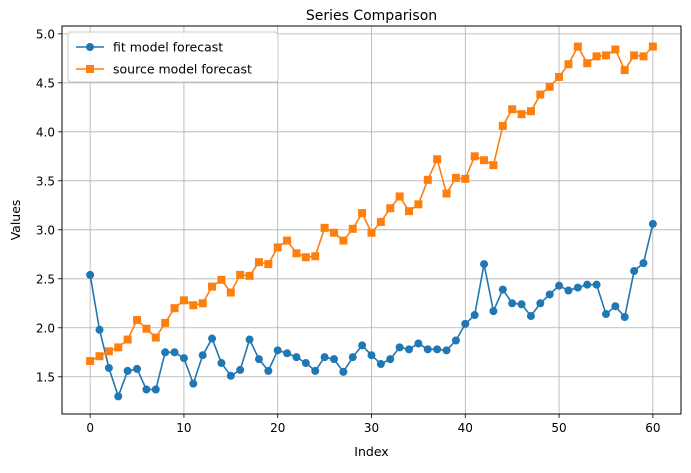 The width and height of the screenshot is (691, 473). What do you see at coordinates (45, 132) in the screenshot?
I see `y-tick-label: 4.0` at bounding box center [45, 132].